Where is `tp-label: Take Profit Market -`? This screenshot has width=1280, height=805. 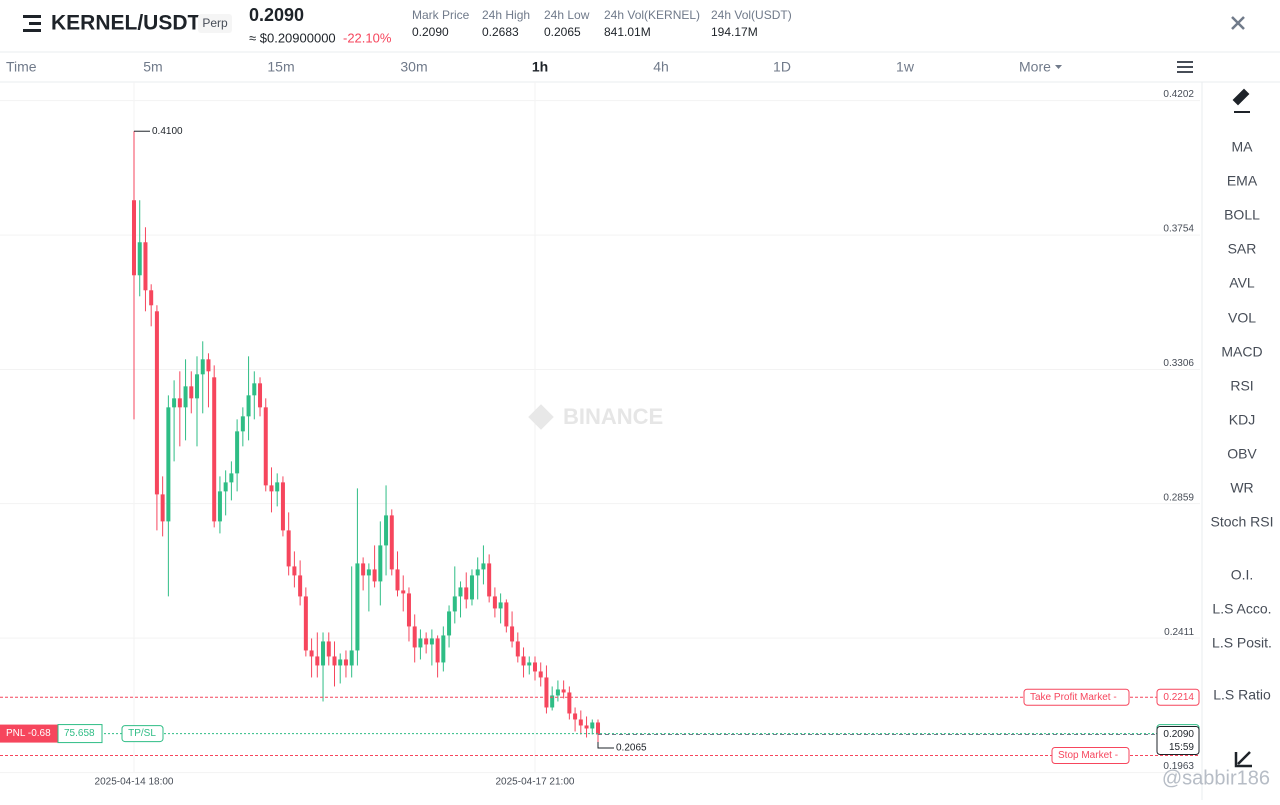
tp-label: Take Profit Market - is located at coordinates (1073, 697).